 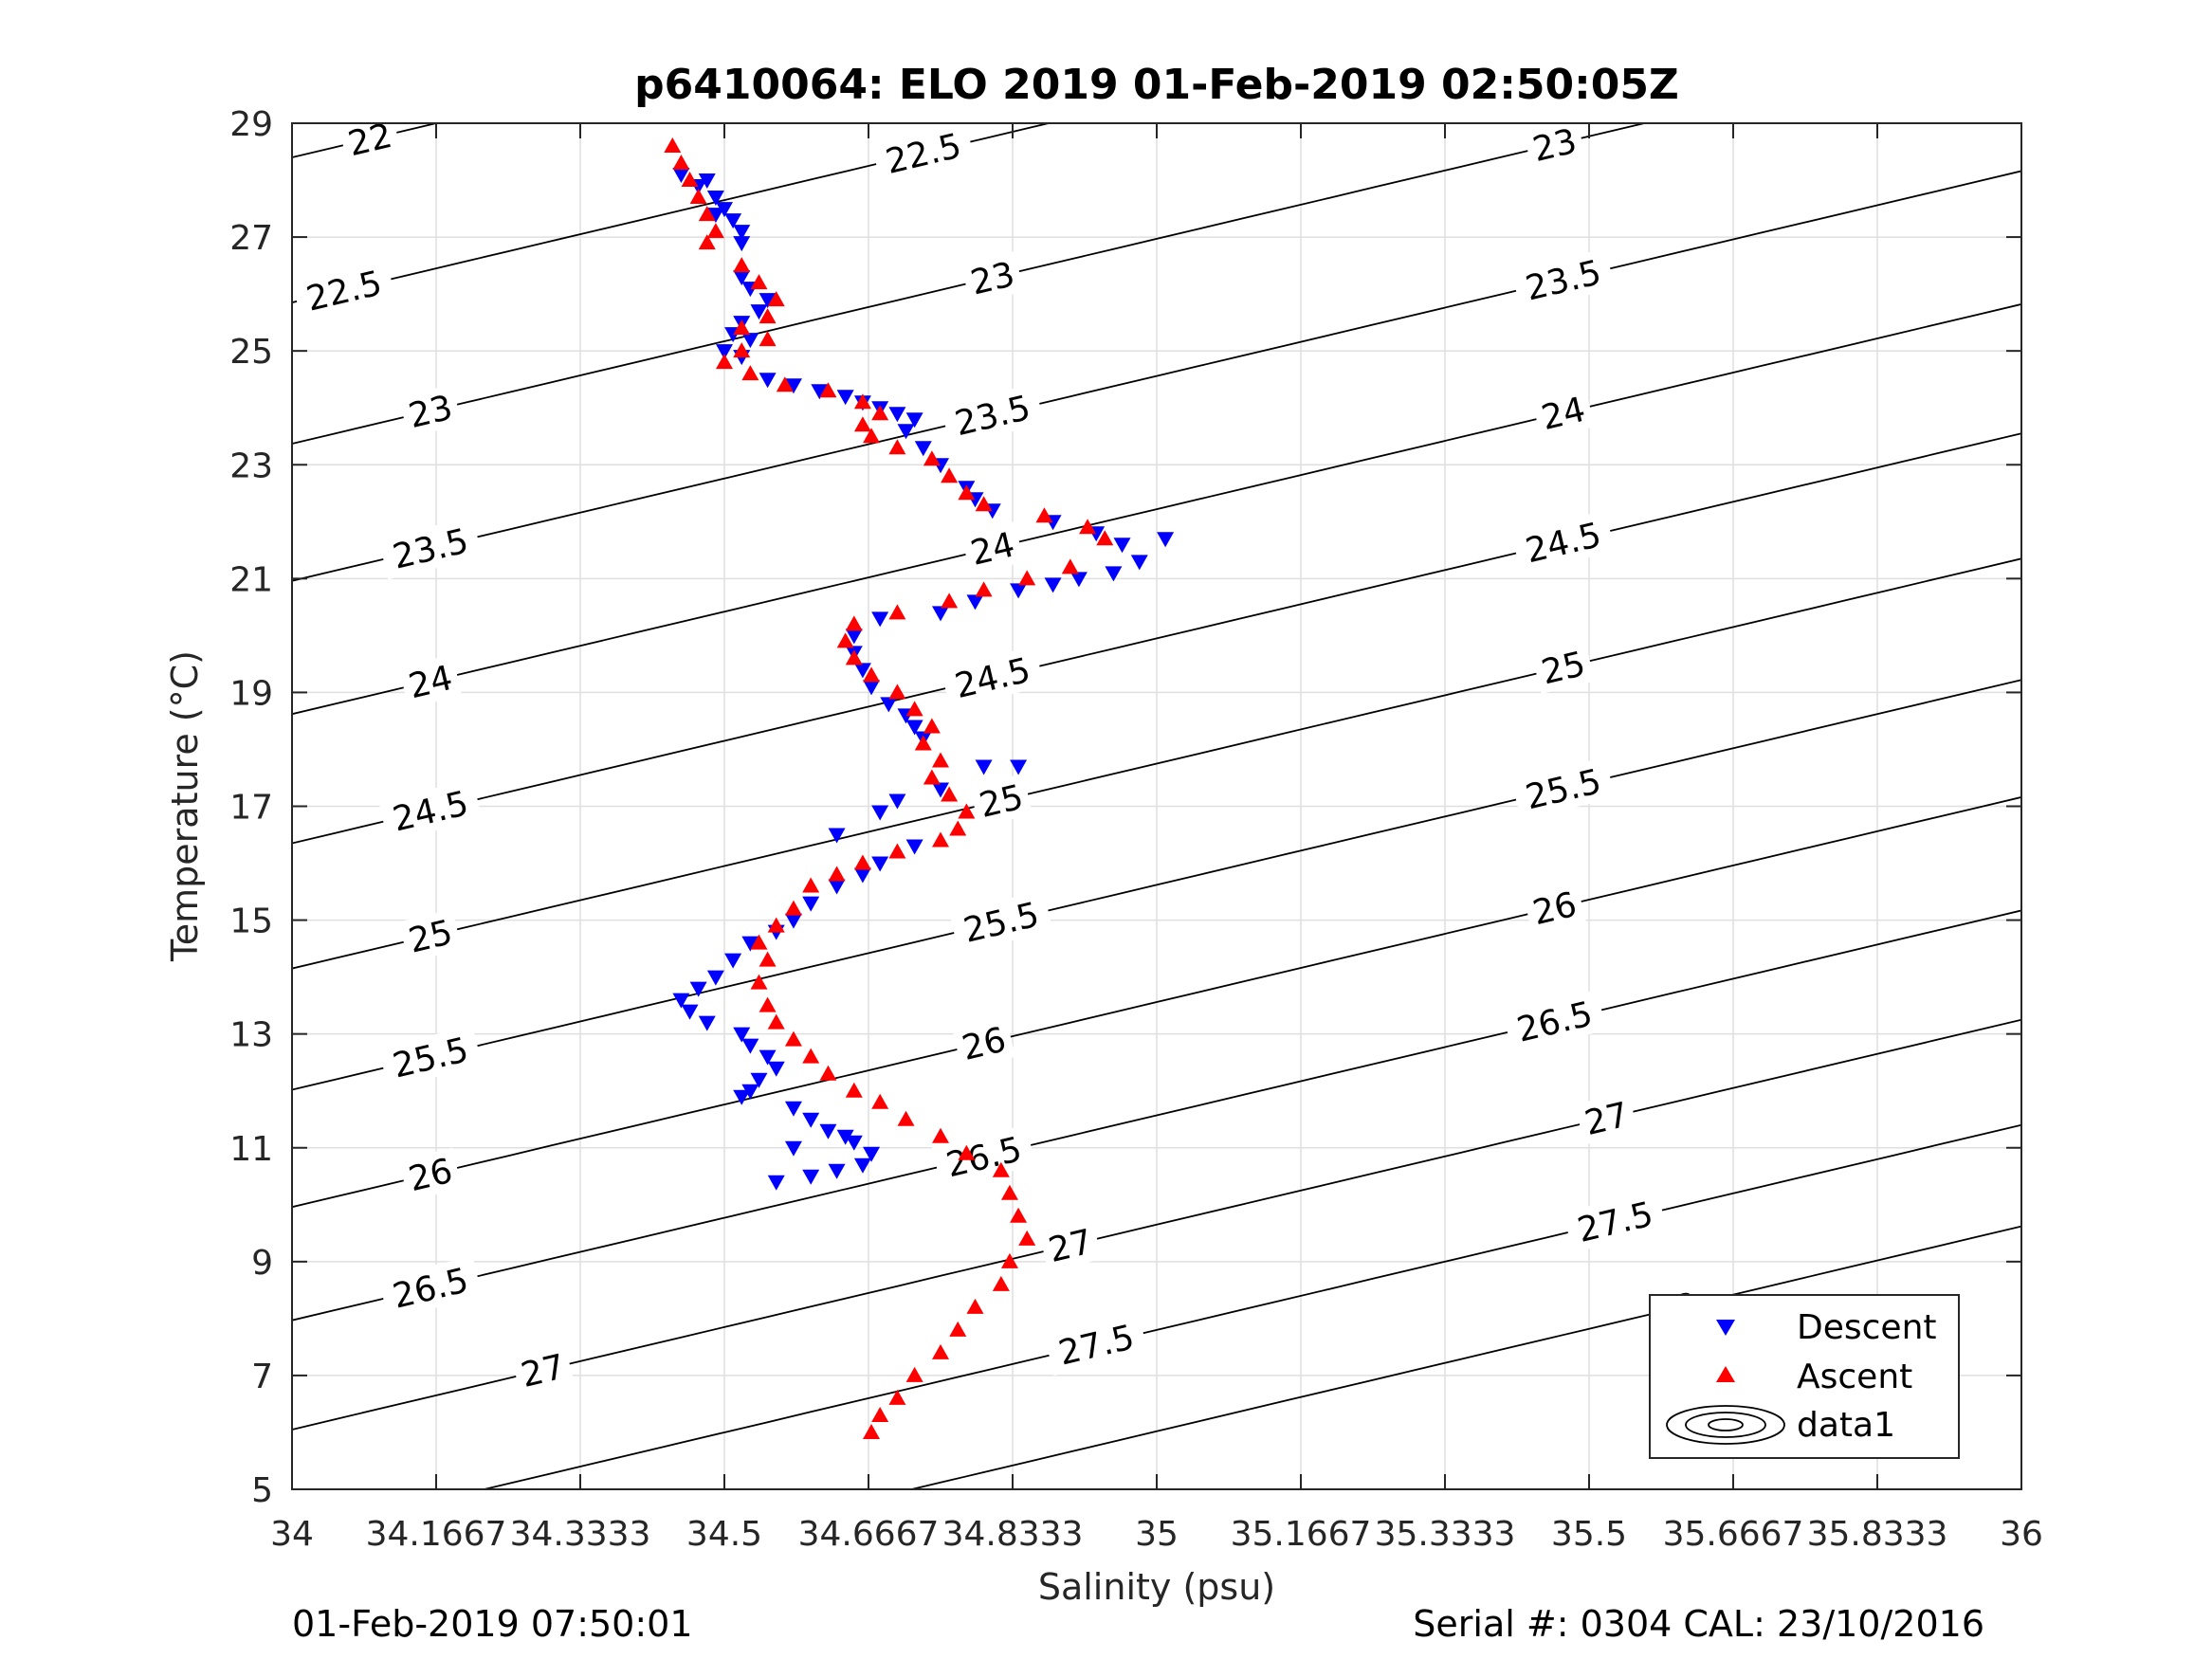 I want to click on x-tick-label: 35.5, so click(x=1589, y=1534).